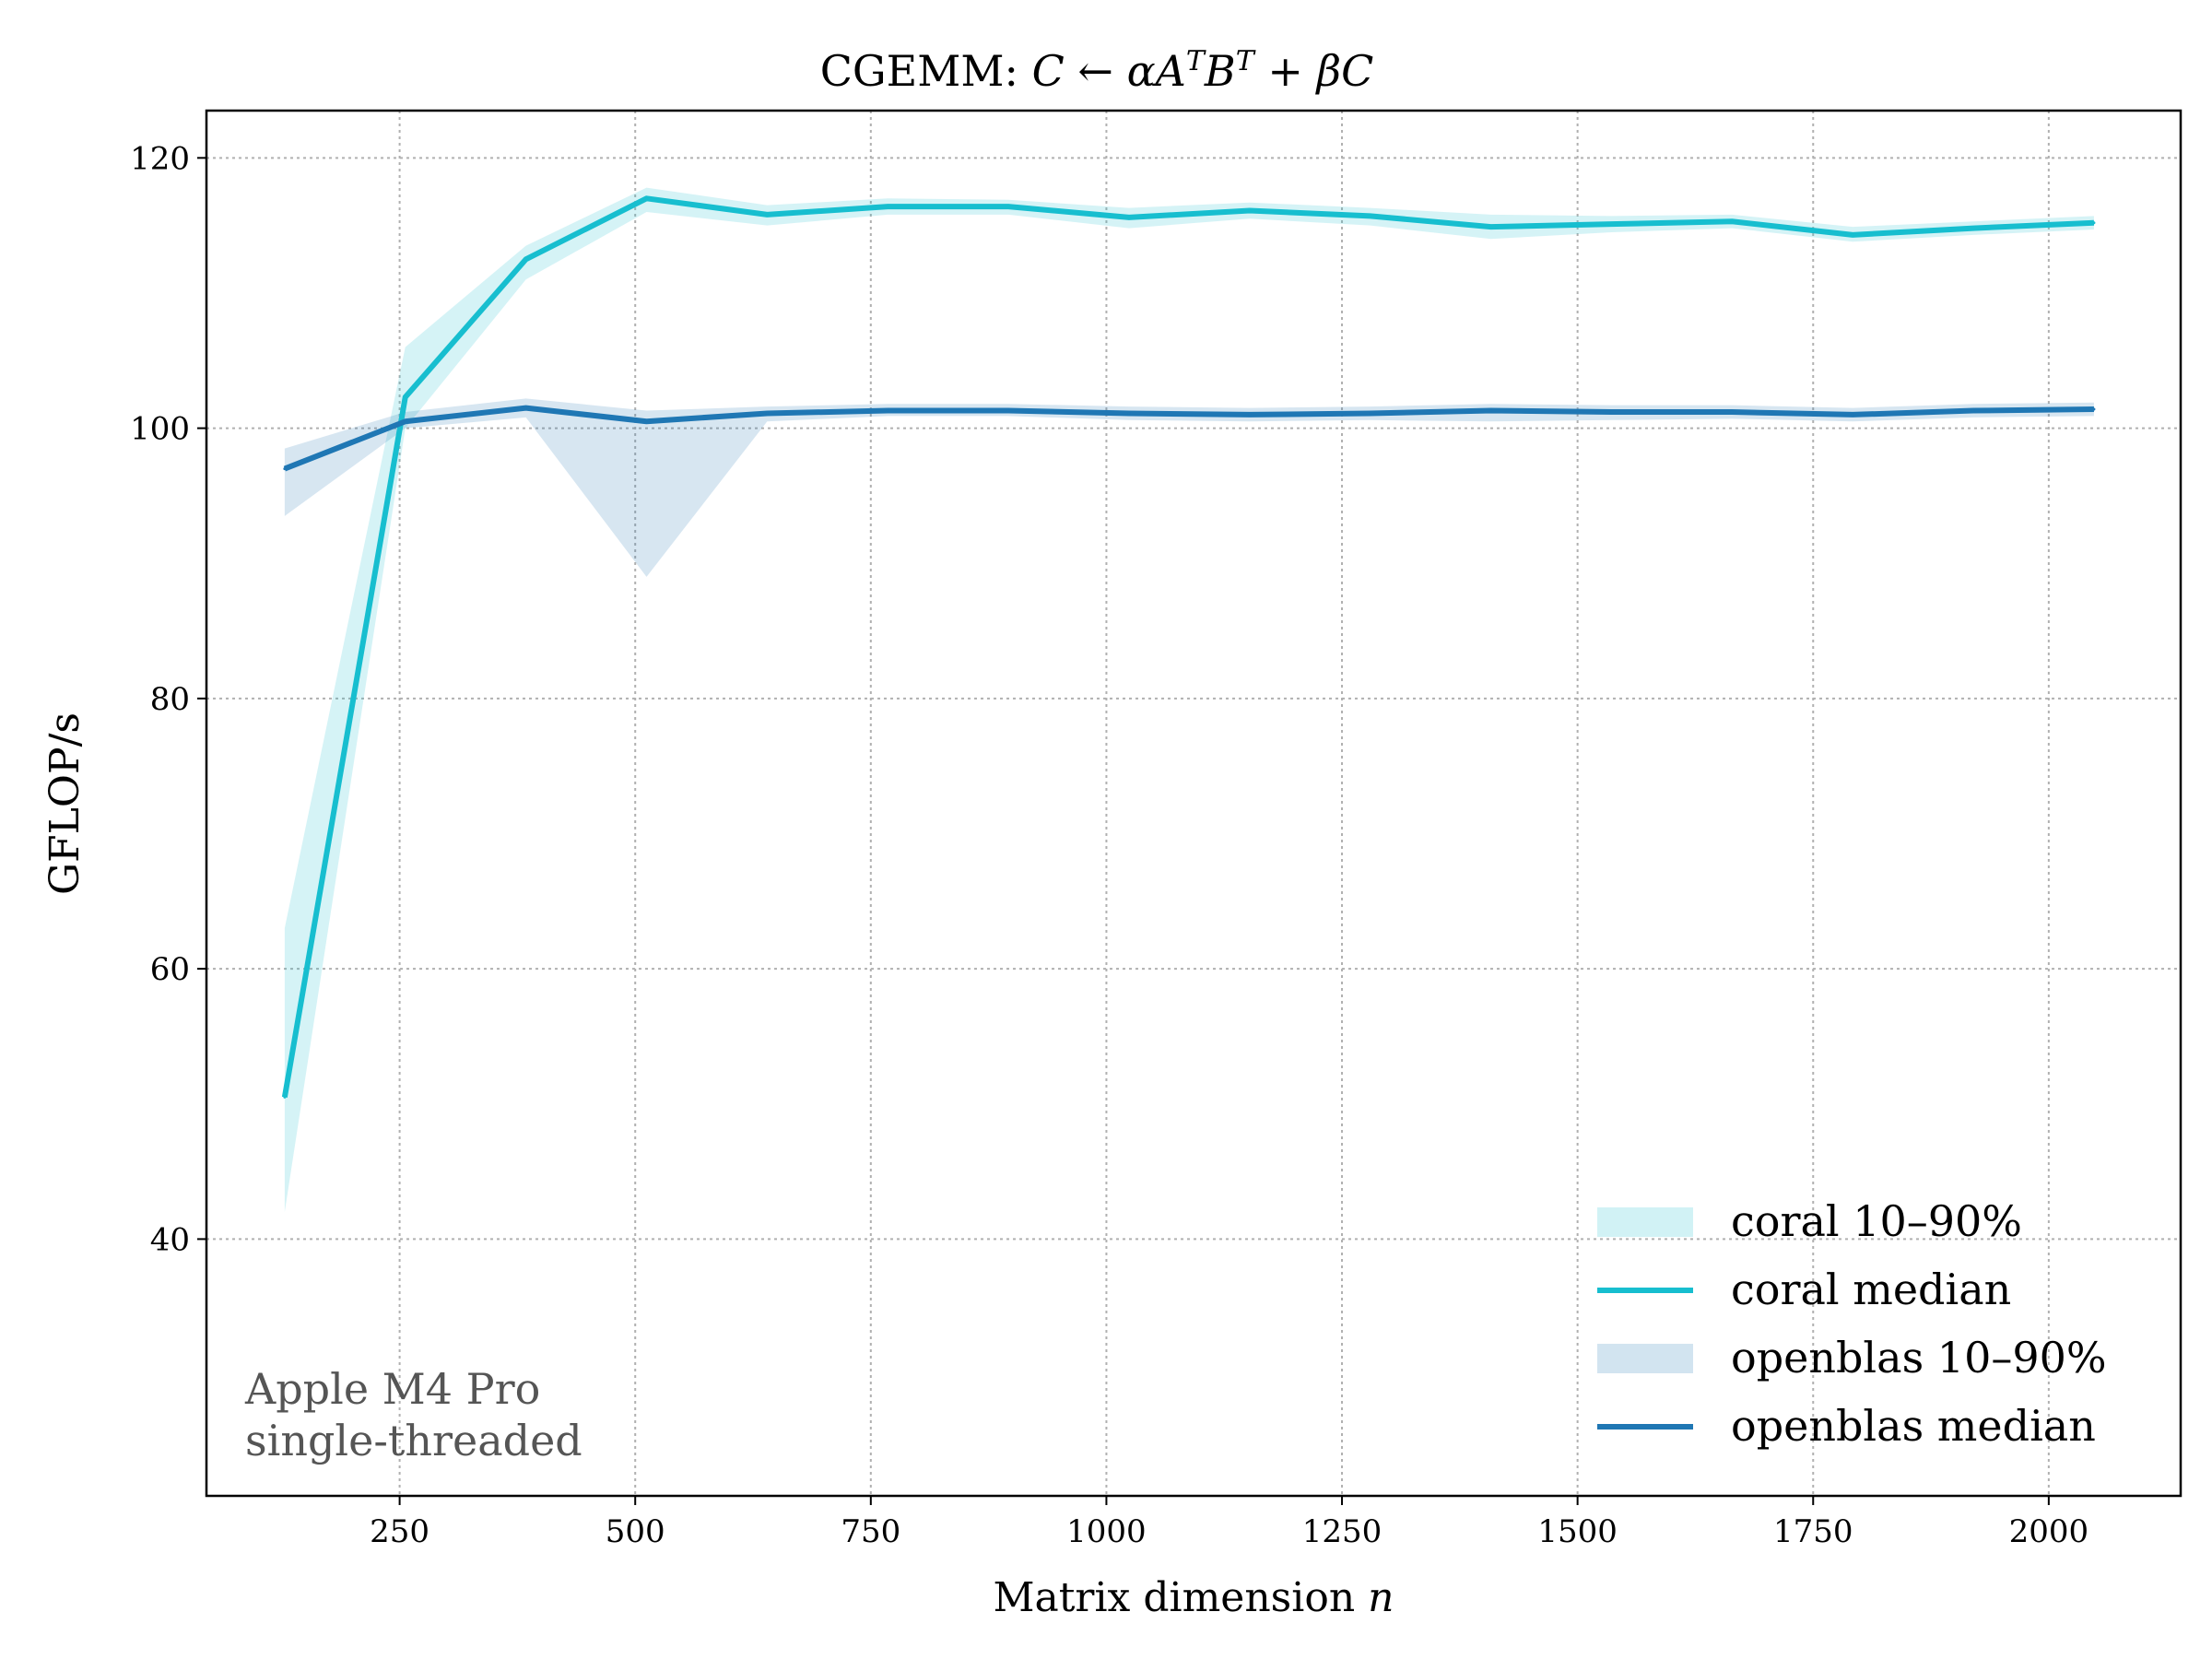  What do you see at coordinates (635, 1531) in the screenshot?
I see `x-tick-label: 500` at bounding box center [635, 1531].